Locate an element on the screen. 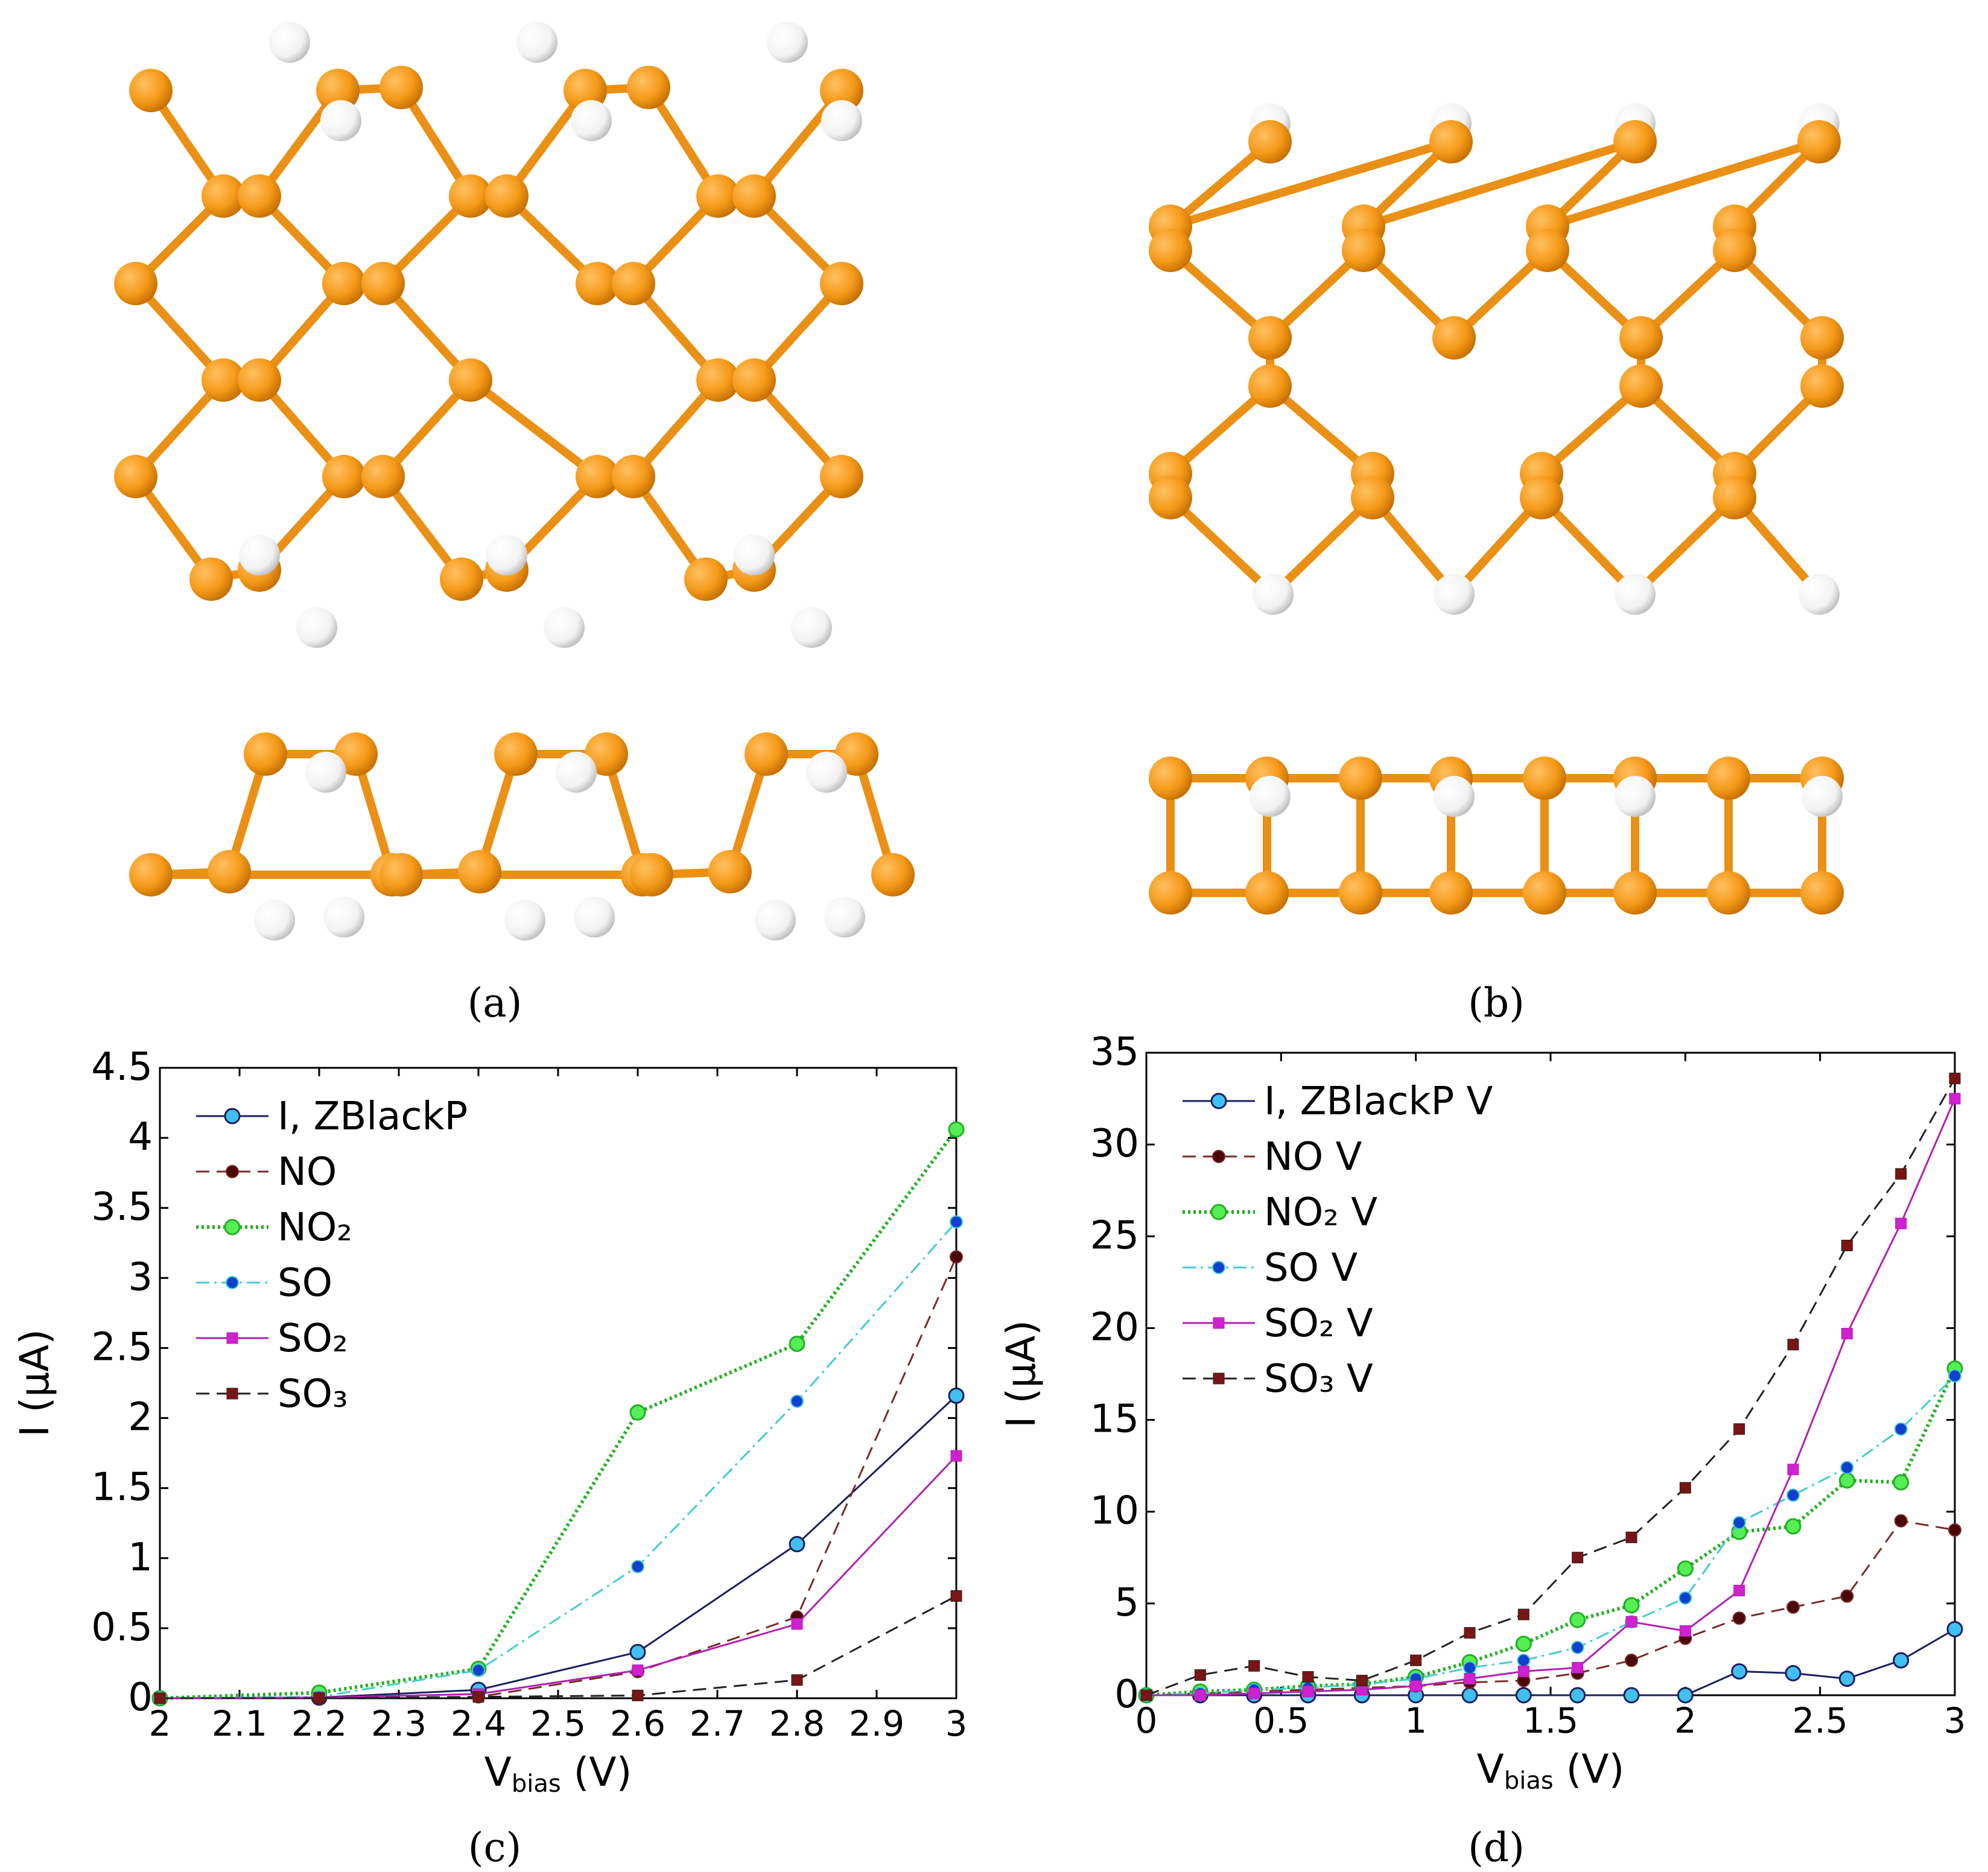 Image resolution: width=1988 pixels, height=1872 pixels. y-tick-label: 2.5 is located at coordinates (122, 1347).